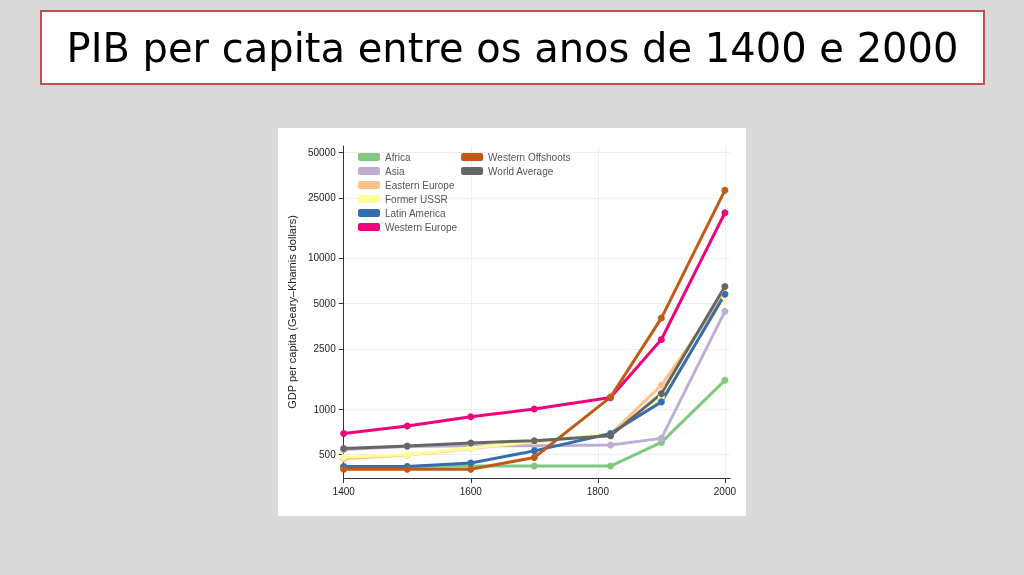  I want to click on x-tick-label: 1800, so click(598, 491).